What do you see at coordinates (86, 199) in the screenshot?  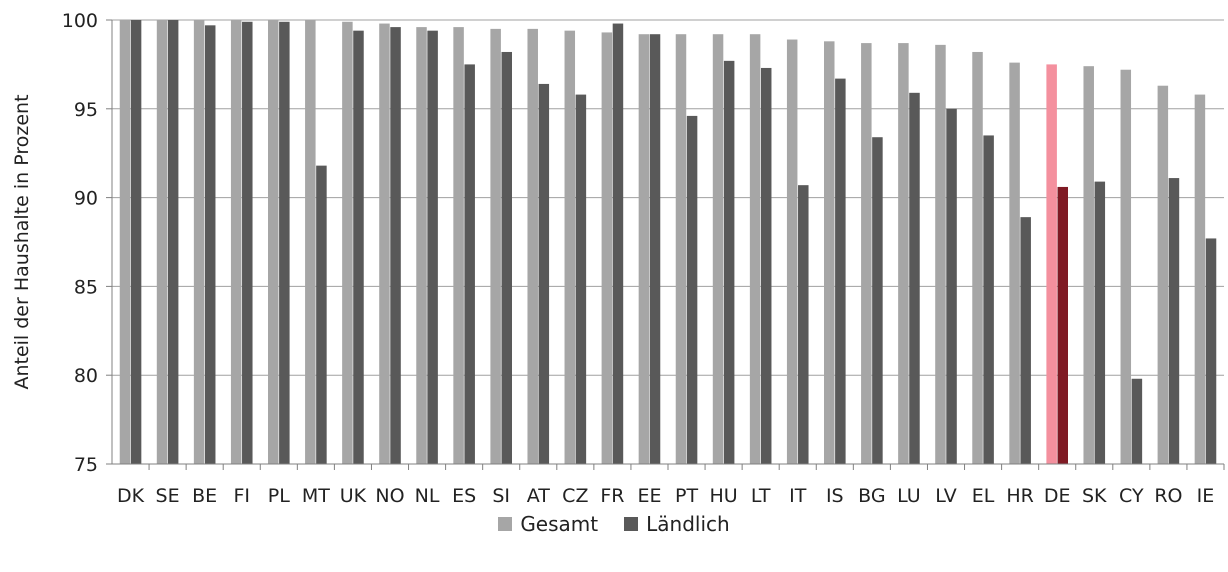 I see `y-tick-label-90: 90` at bounding box center [86, 199].